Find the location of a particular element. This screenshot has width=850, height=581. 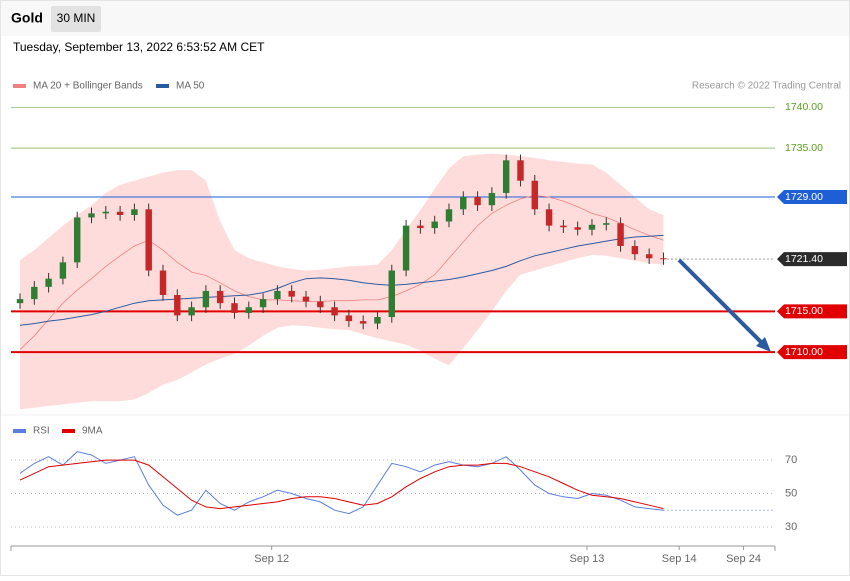

level-label: 1740.00 is located at coordinates (804, 107).